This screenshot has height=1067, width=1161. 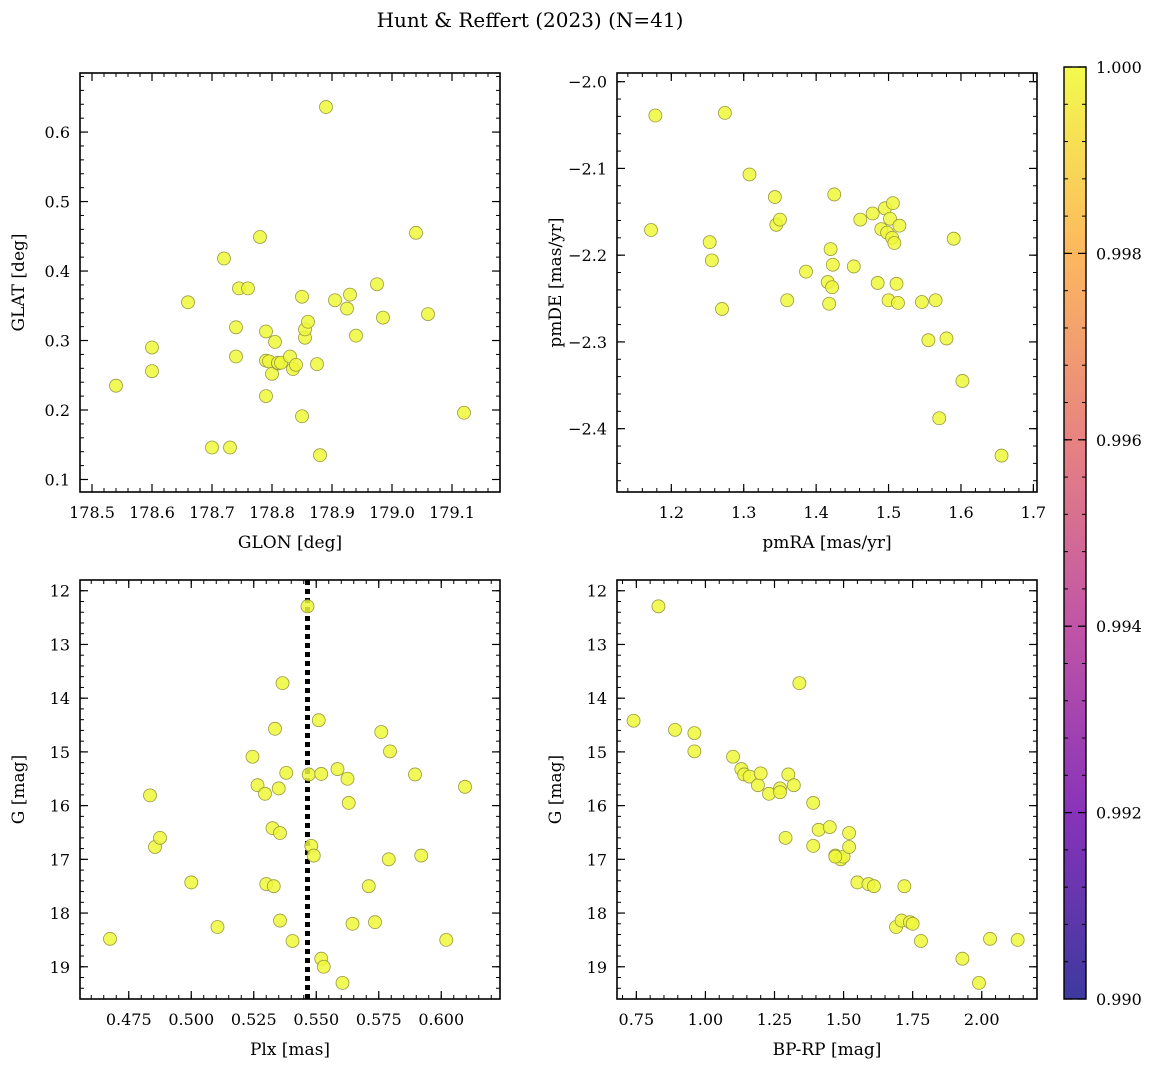 I want to click on colorbar-tick-label: 0.992, so click(x=1119, y=813).